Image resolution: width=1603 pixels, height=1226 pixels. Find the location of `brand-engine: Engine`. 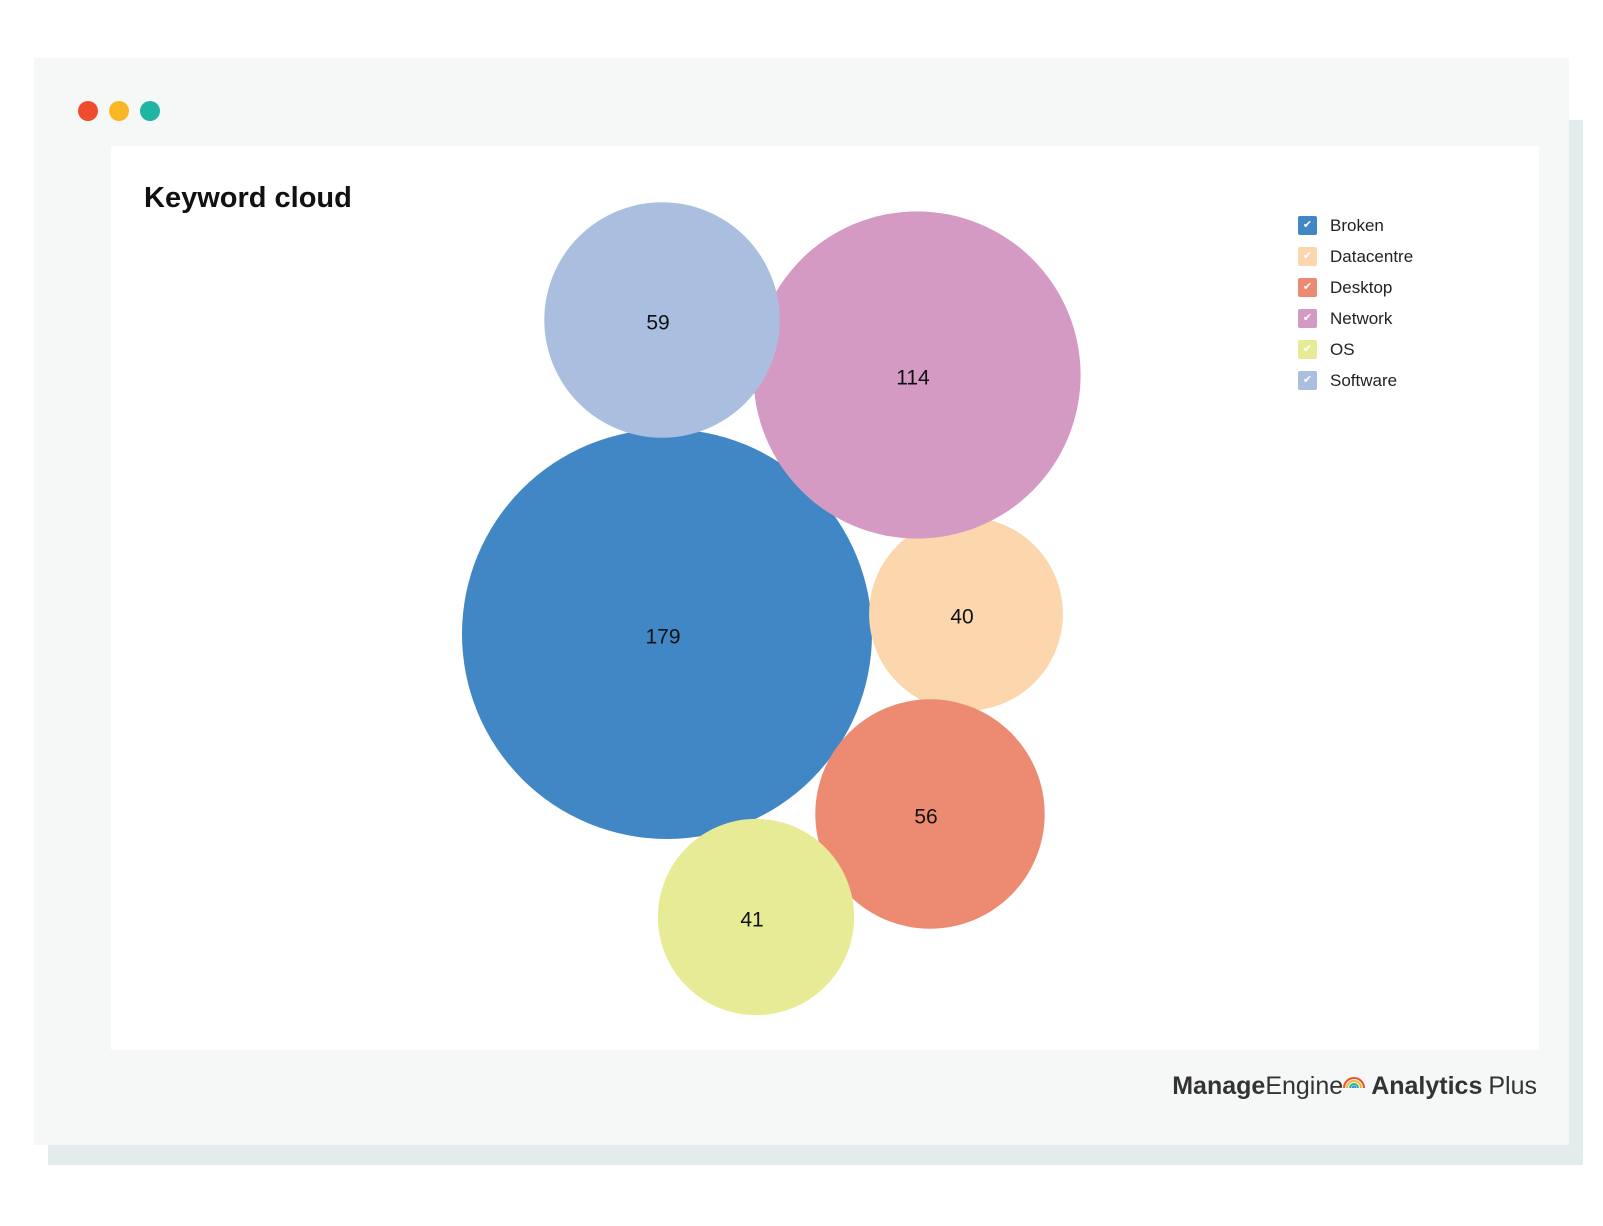

brand-engine: Engine is located at coordinates (1304, 1086).